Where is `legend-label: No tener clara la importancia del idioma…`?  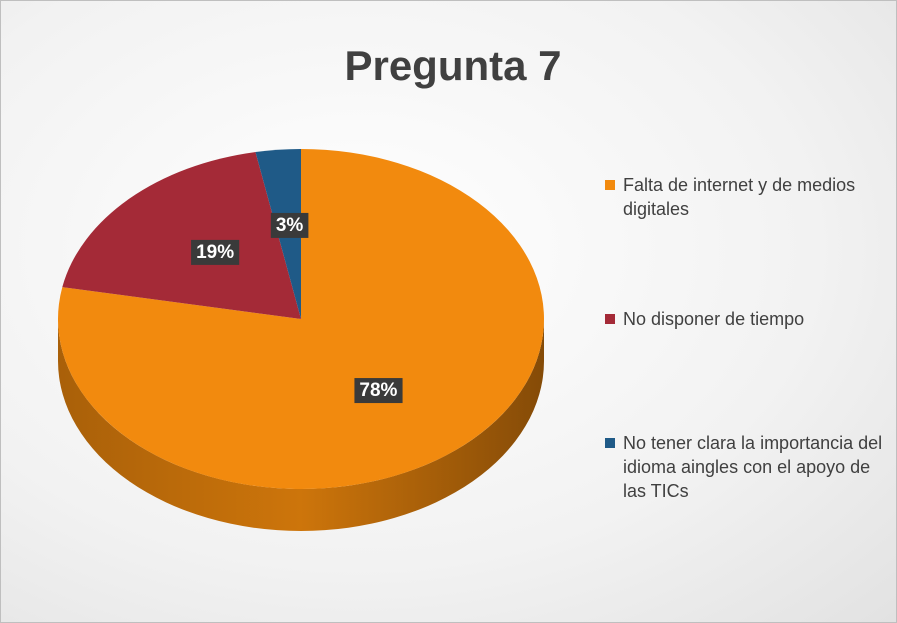 legend-label: No tener clara la importancia del idioma… is located at coordinates (753, 467).